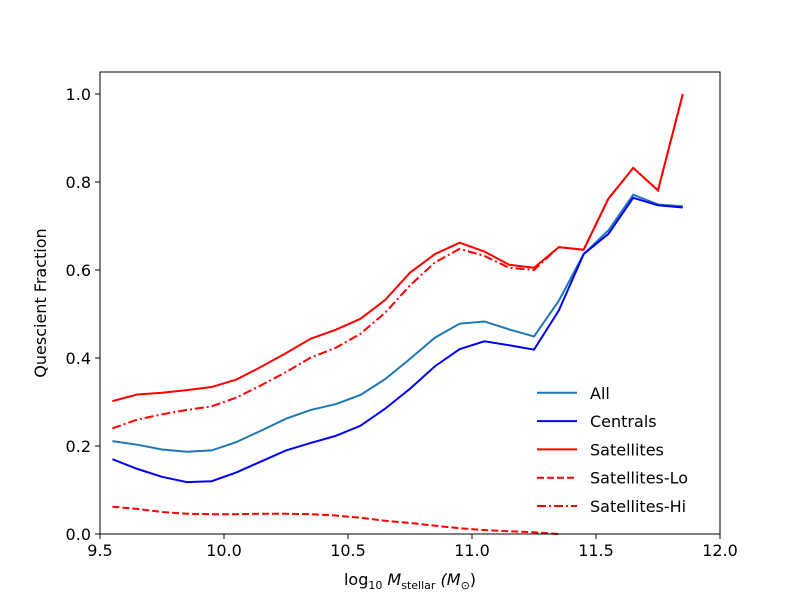 The image size is (800, 600). What do you see at coordinates (224, 550) in the screenshot?
I see `x-tick-label: 10.0` at bounding box center [224, 550].